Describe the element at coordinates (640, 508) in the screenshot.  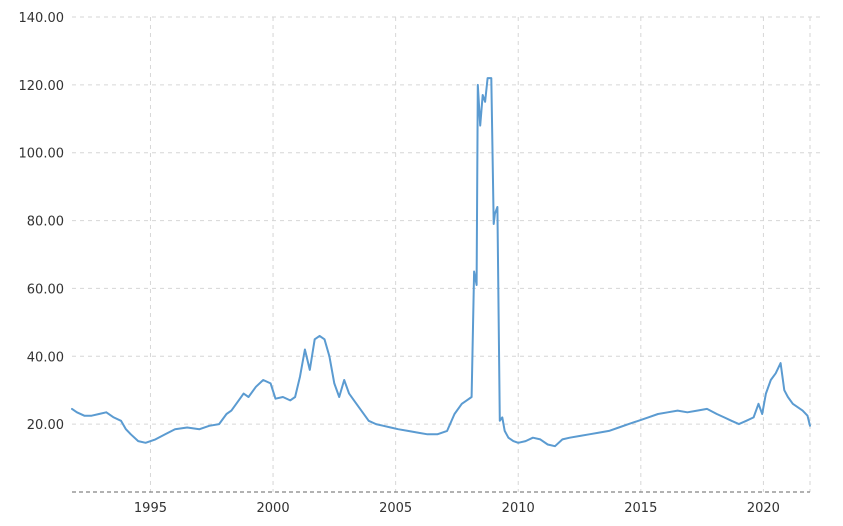
I see `x-tick-label: 2015` at that location.